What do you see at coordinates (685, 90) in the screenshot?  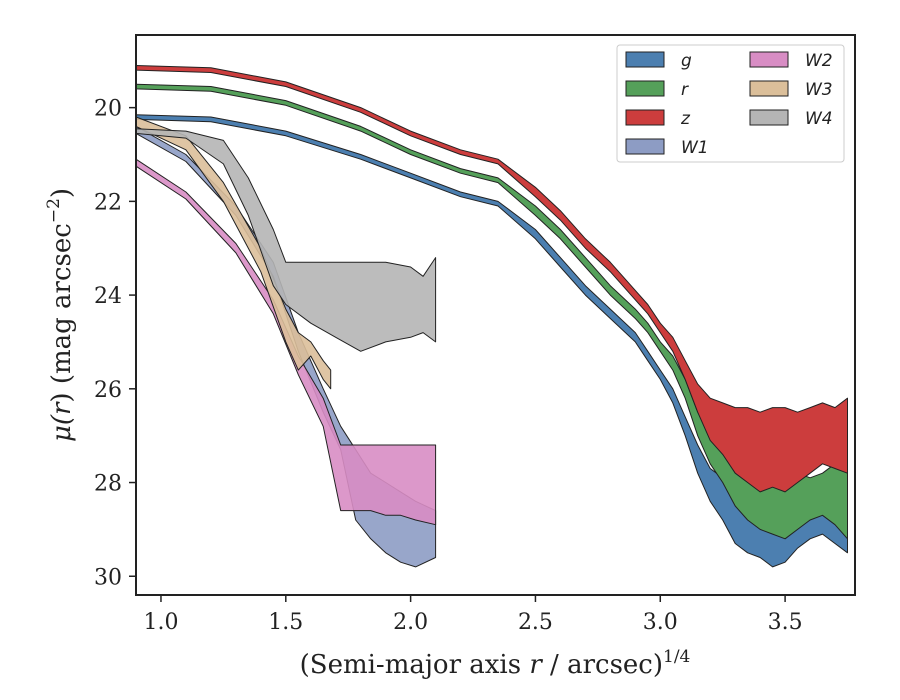 I see `legend-label-r: r` at bounding box center [685, 90].